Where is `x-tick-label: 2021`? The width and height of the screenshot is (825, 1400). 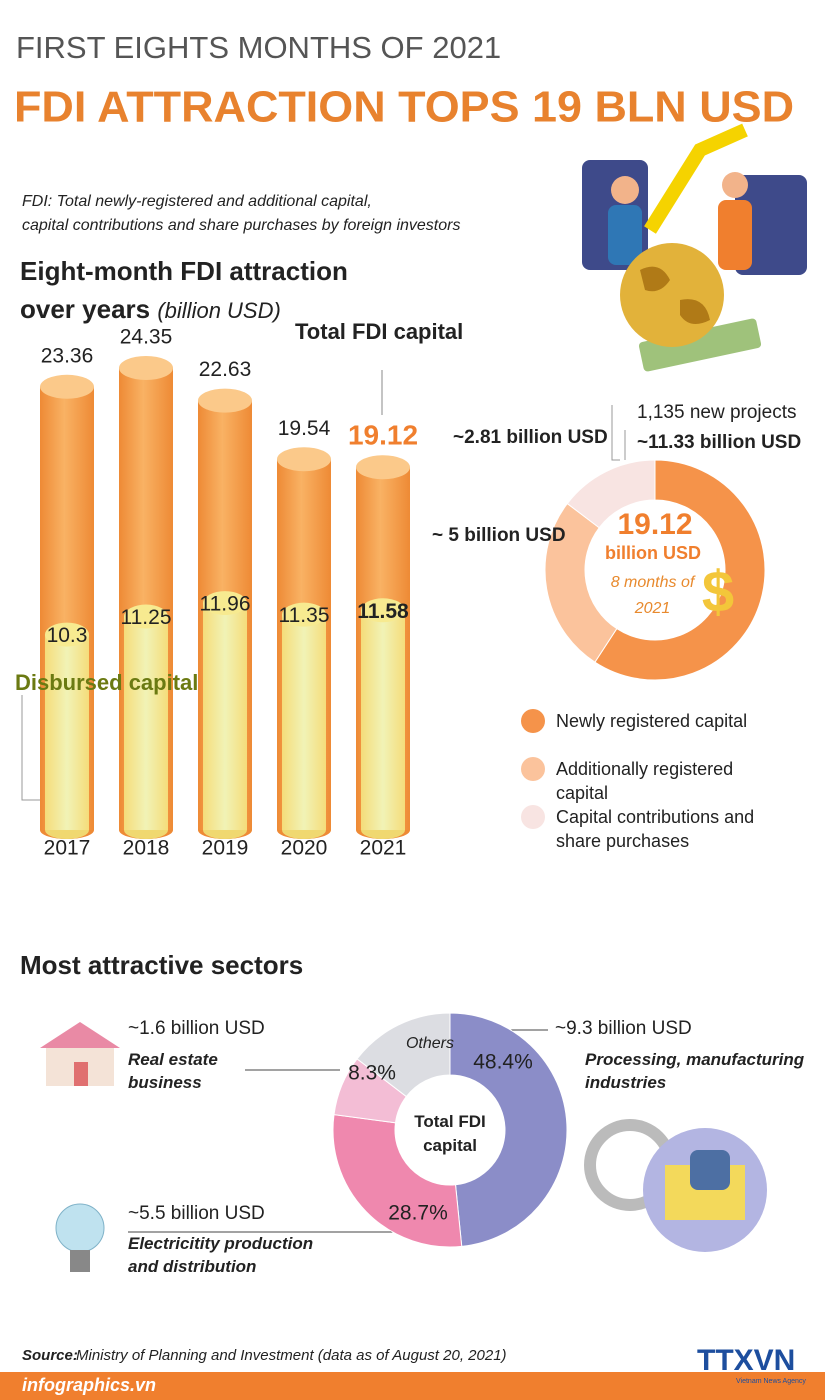 x-tick-label: 2021 is located at coordinates (383, 848).